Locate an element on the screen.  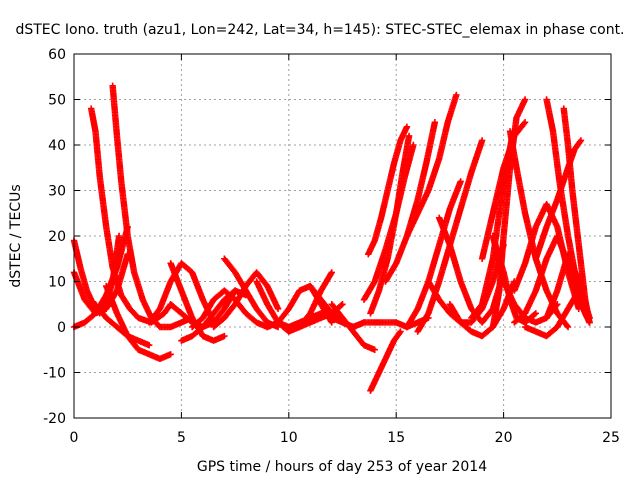
y-tick-label: -10 is located at coordinates (54, 374).